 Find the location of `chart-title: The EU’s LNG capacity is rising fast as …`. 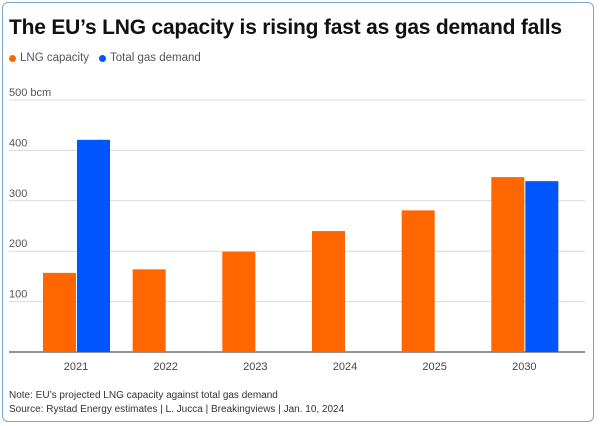

chart-title: The EU’s LNG capacity is rising fast as … is located at coordinates (285, 27).